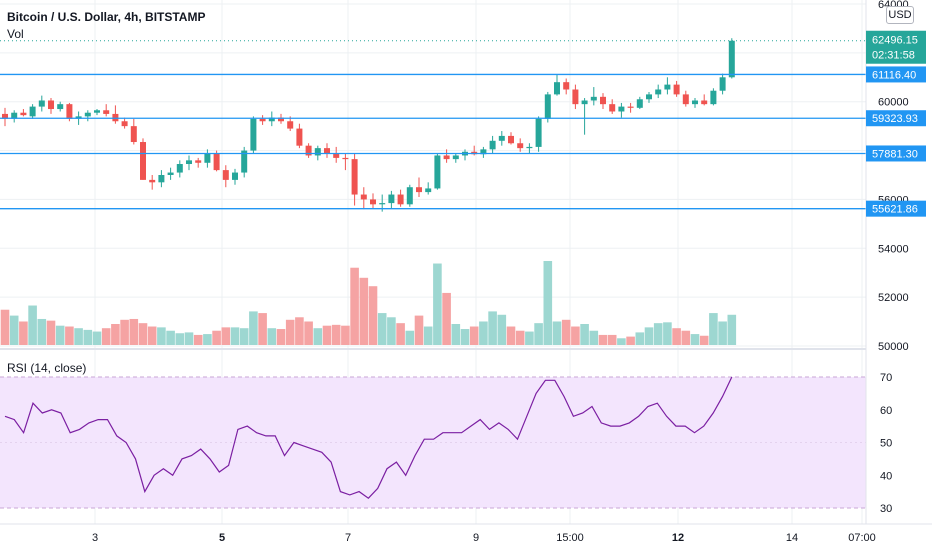 This screenshot has width=932, height=550. What do you see at coordinates (433, 537) in the screenshot?
I see `time-axis` at bounding box center [433, 537].